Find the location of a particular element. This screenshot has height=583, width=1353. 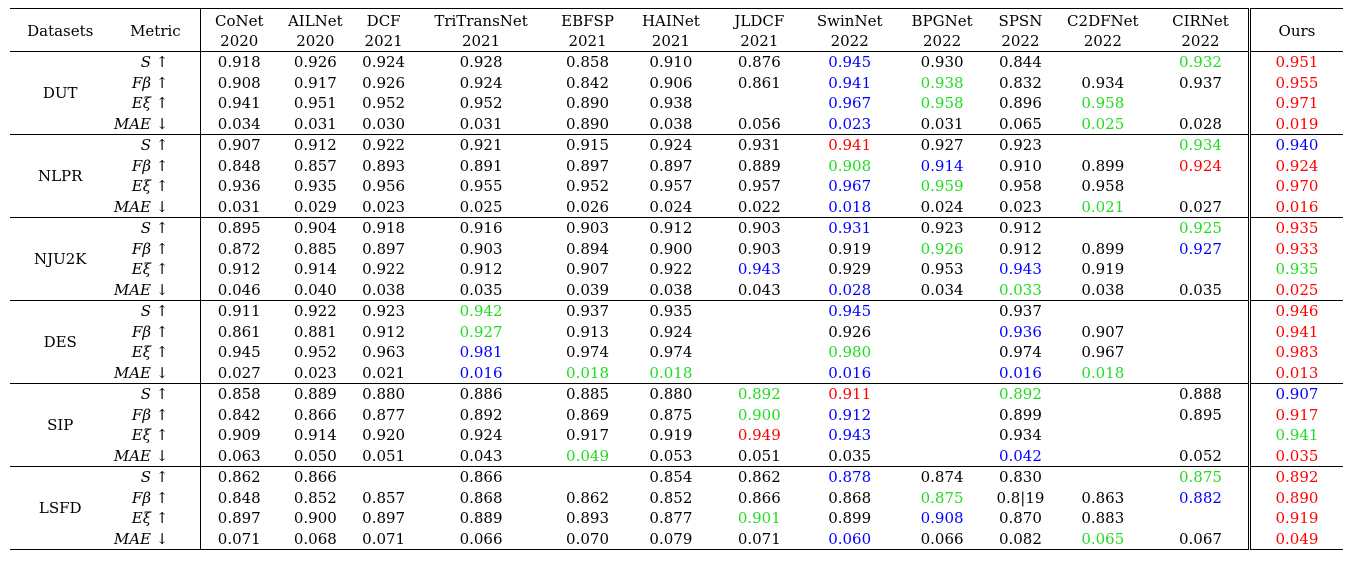

score-cell: 0.025 is located at coordinates (1103, 123).